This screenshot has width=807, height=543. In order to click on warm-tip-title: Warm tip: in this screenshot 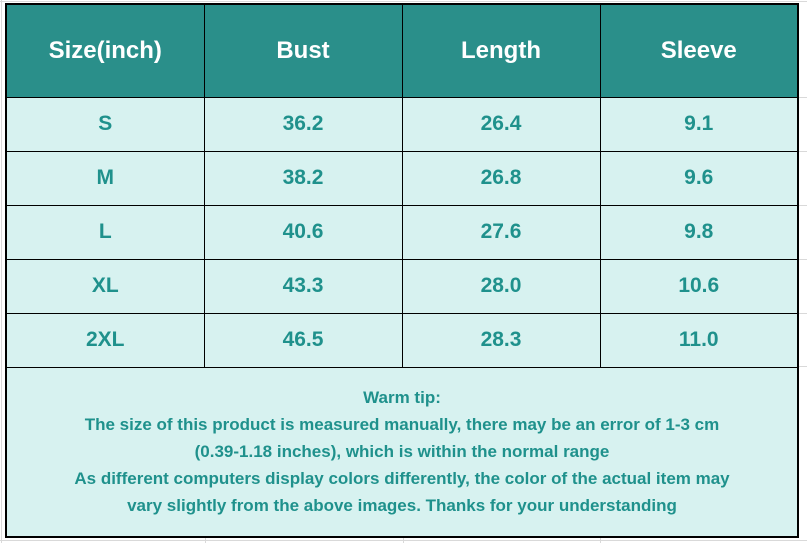, I will do `click(402, 397)`.